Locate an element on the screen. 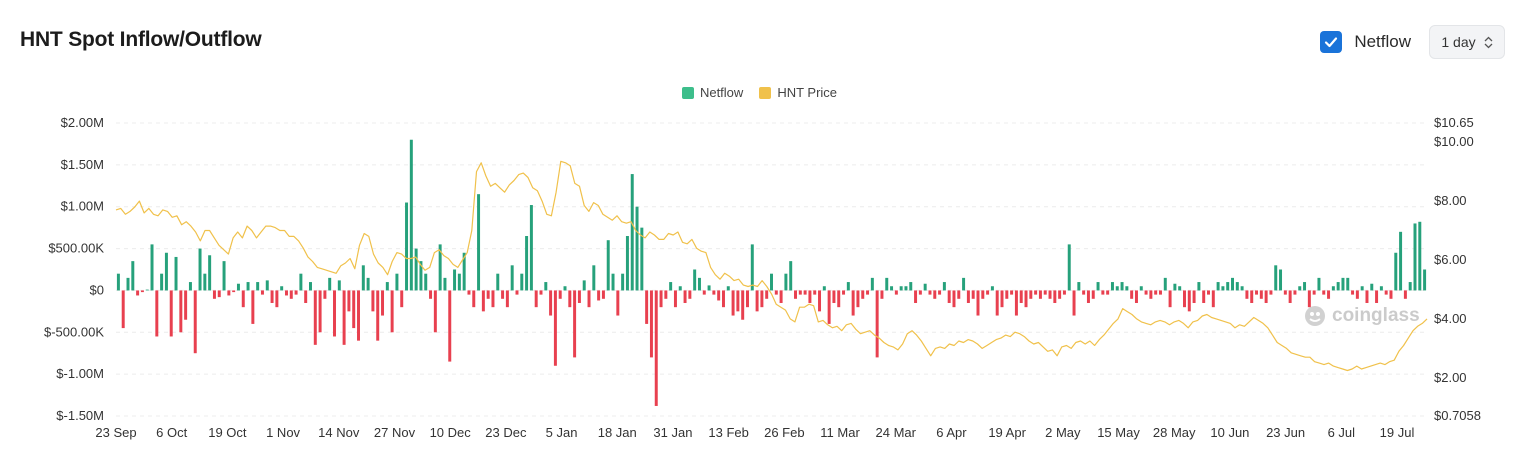 This screenshot has width=1519, height=472. x-tick-label: 19 Jul is located at coordinates (1397, 432).